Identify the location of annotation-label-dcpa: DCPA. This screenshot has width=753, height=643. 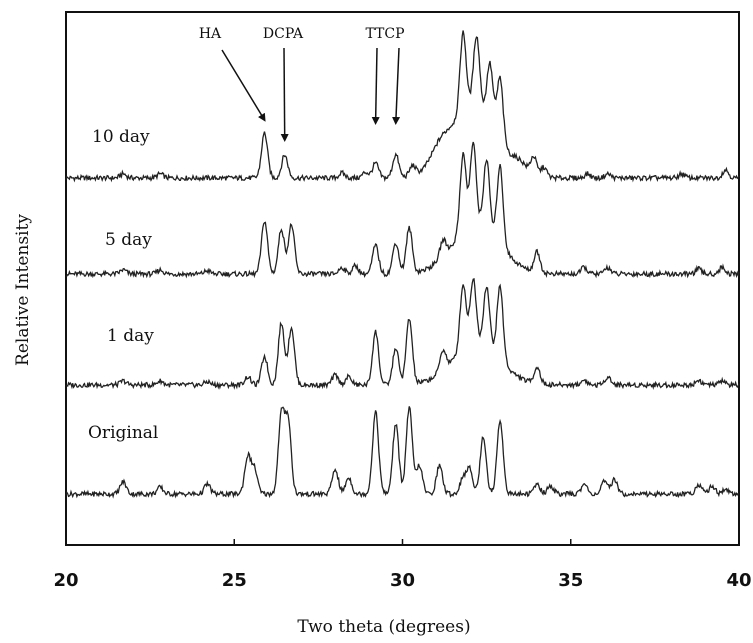
(283, 34).